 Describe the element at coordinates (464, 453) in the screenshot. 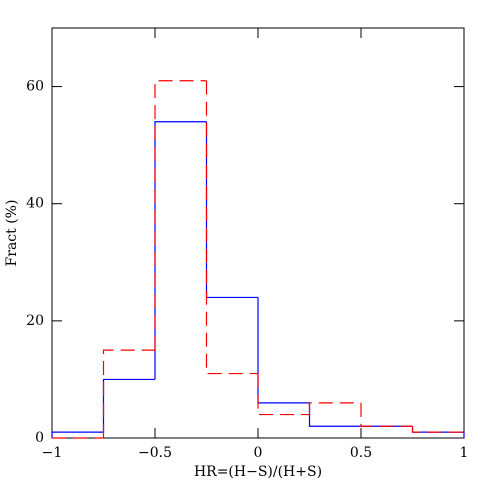

I see `x-tick-label: 1` at that location.